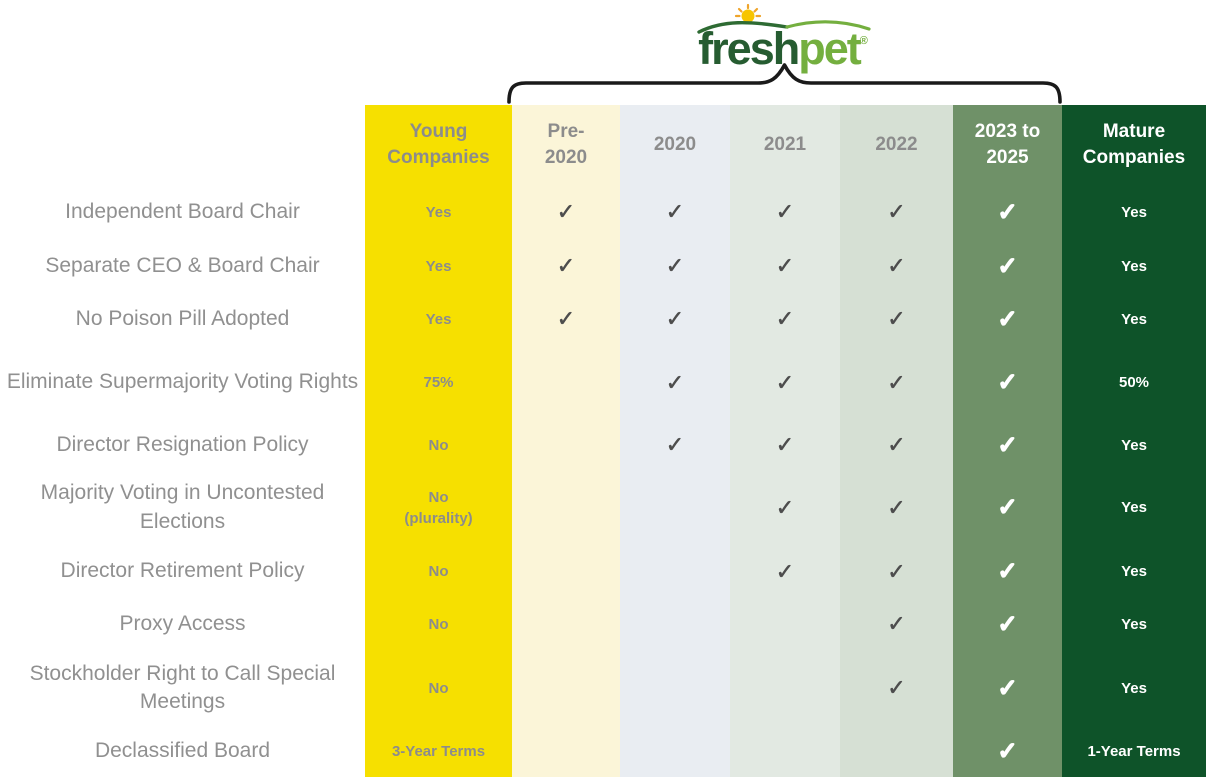  Describe the element at coordinates (784, 83) in the screenshot. I see `brace-icon` at that location.